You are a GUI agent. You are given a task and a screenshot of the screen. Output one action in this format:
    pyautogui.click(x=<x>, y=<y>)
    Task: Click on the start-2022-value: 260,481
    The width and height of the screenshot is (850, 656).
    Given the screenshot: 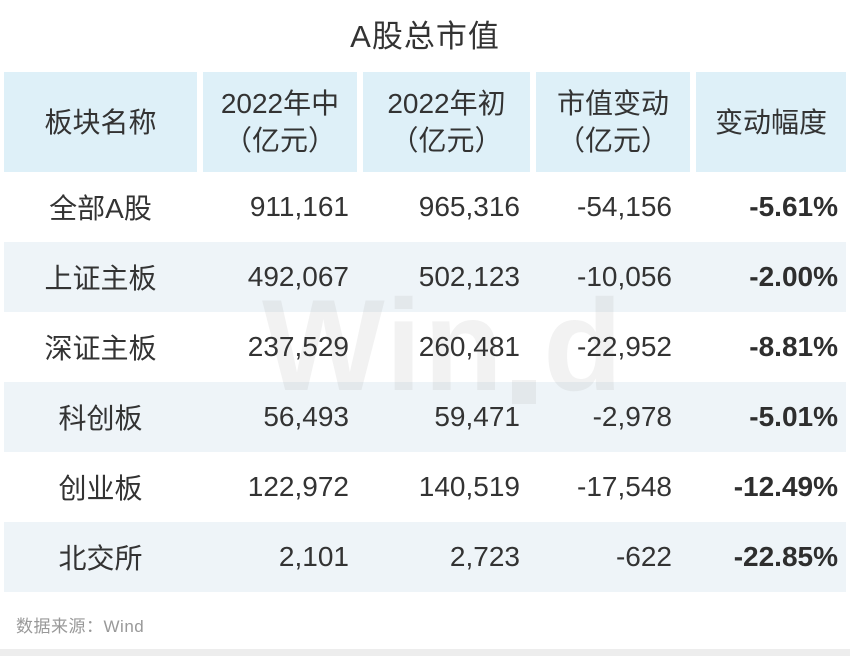 What is the action you would take?
    pyautogui.click(x=469, y=346)
    